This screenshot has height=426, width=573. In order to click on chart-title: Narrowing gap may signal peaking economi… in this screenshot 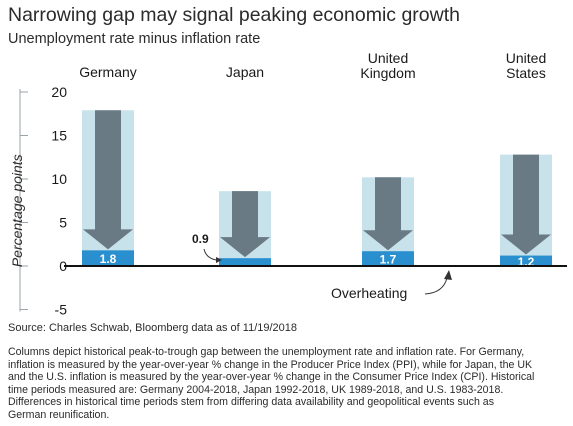, I will do `click(234, 15)`.